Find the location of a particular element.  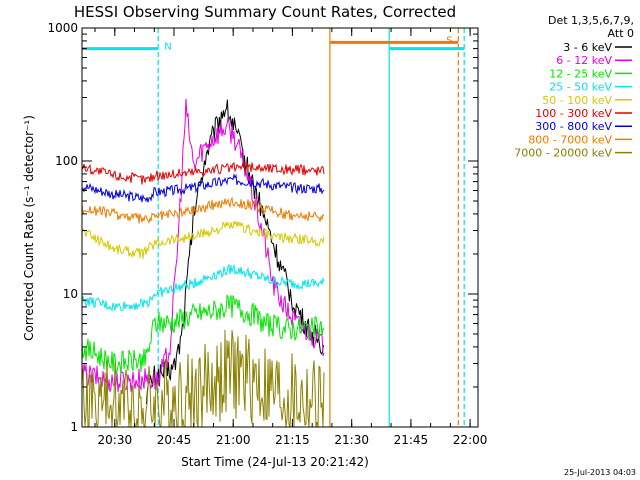

y-tick-label-0: 1 is located at coordinates (74, 427).